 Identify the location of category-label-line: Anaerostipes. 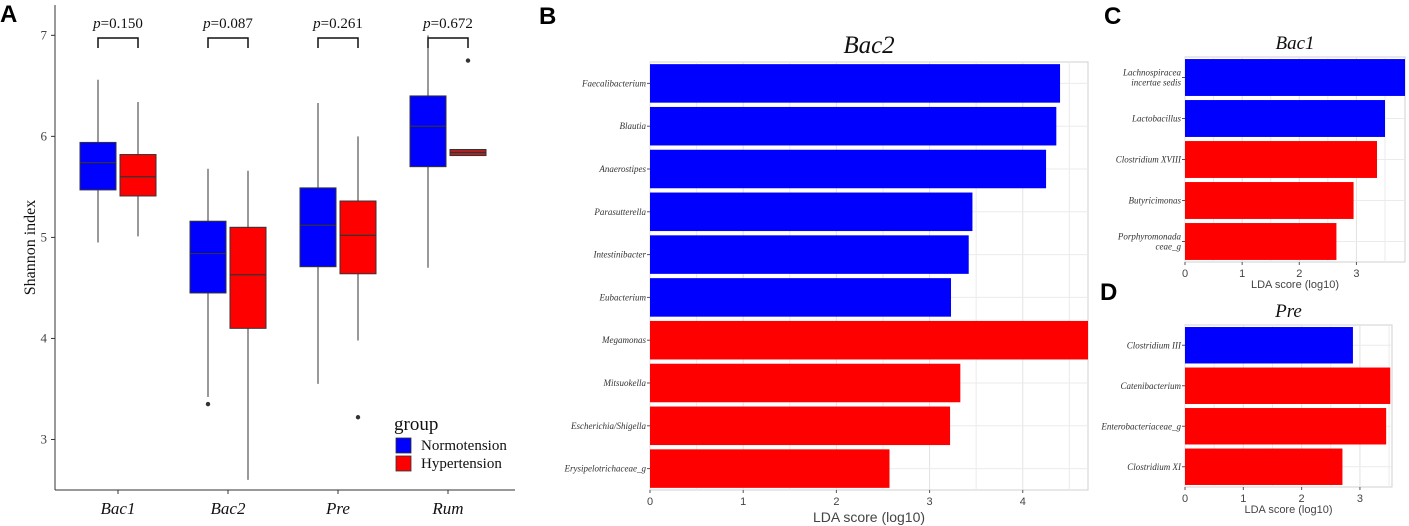
(622, 169).